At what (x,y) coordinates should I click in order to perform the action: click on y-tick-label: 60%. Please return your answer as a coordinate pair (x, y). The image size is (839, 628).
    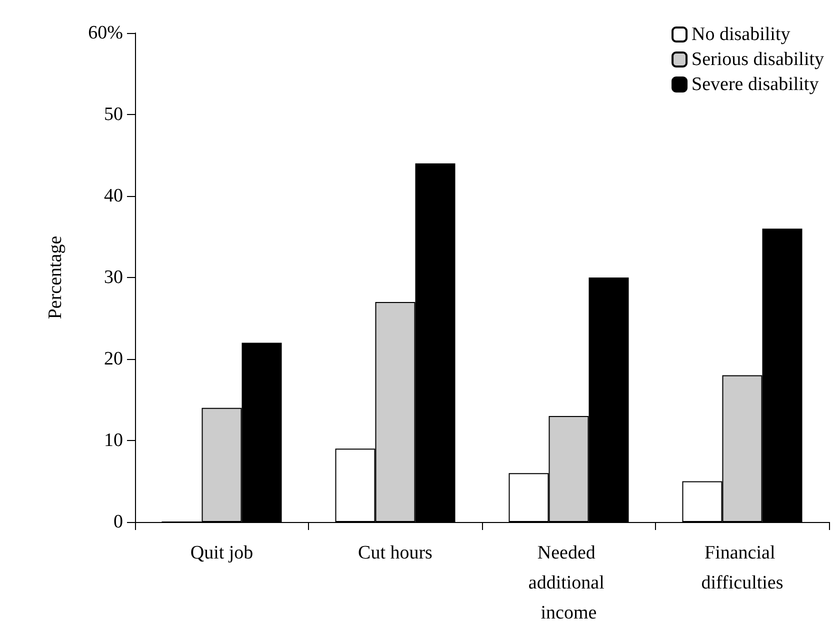
    Looking at the image, I should click on (106, 33).